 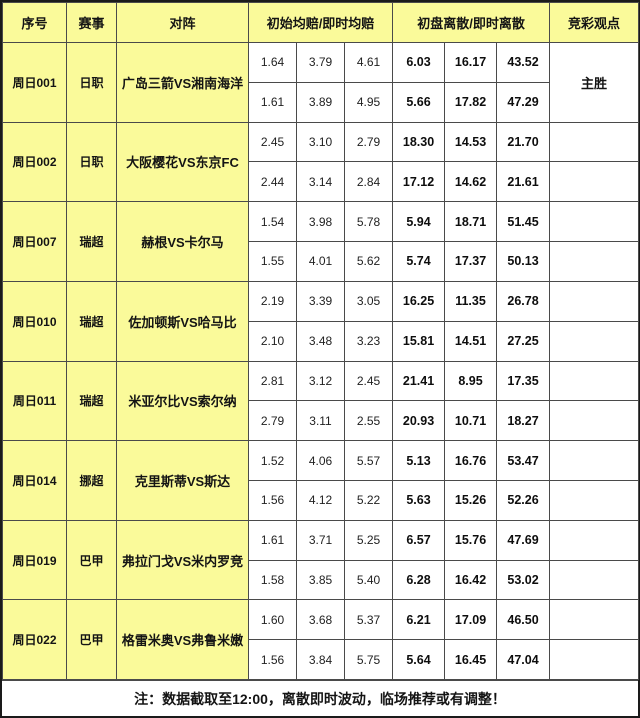 I want to click on matchup-cell: 格雷米奥VS弗鲁米嫩, so click(x=182, y=639).